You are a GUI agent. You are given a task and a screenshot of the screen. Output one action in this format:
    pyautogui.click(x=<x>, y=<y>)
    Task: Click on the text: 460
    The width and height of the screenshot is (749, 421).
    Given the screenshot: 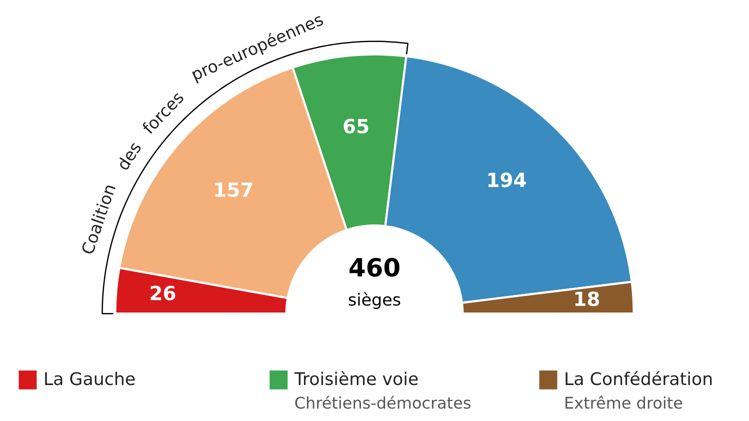 What is the action you would take?
    pyautogui.click(x=375, y=267)
    